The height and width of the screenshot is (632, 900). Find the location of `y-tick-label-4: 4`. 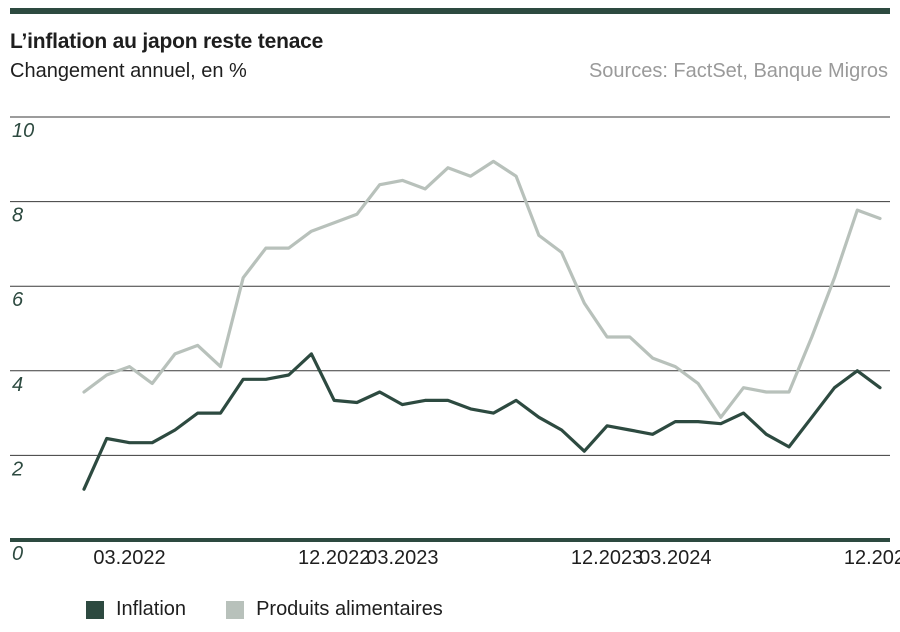

y-tick-label-4: 4 is located at coordinates (17, 385).